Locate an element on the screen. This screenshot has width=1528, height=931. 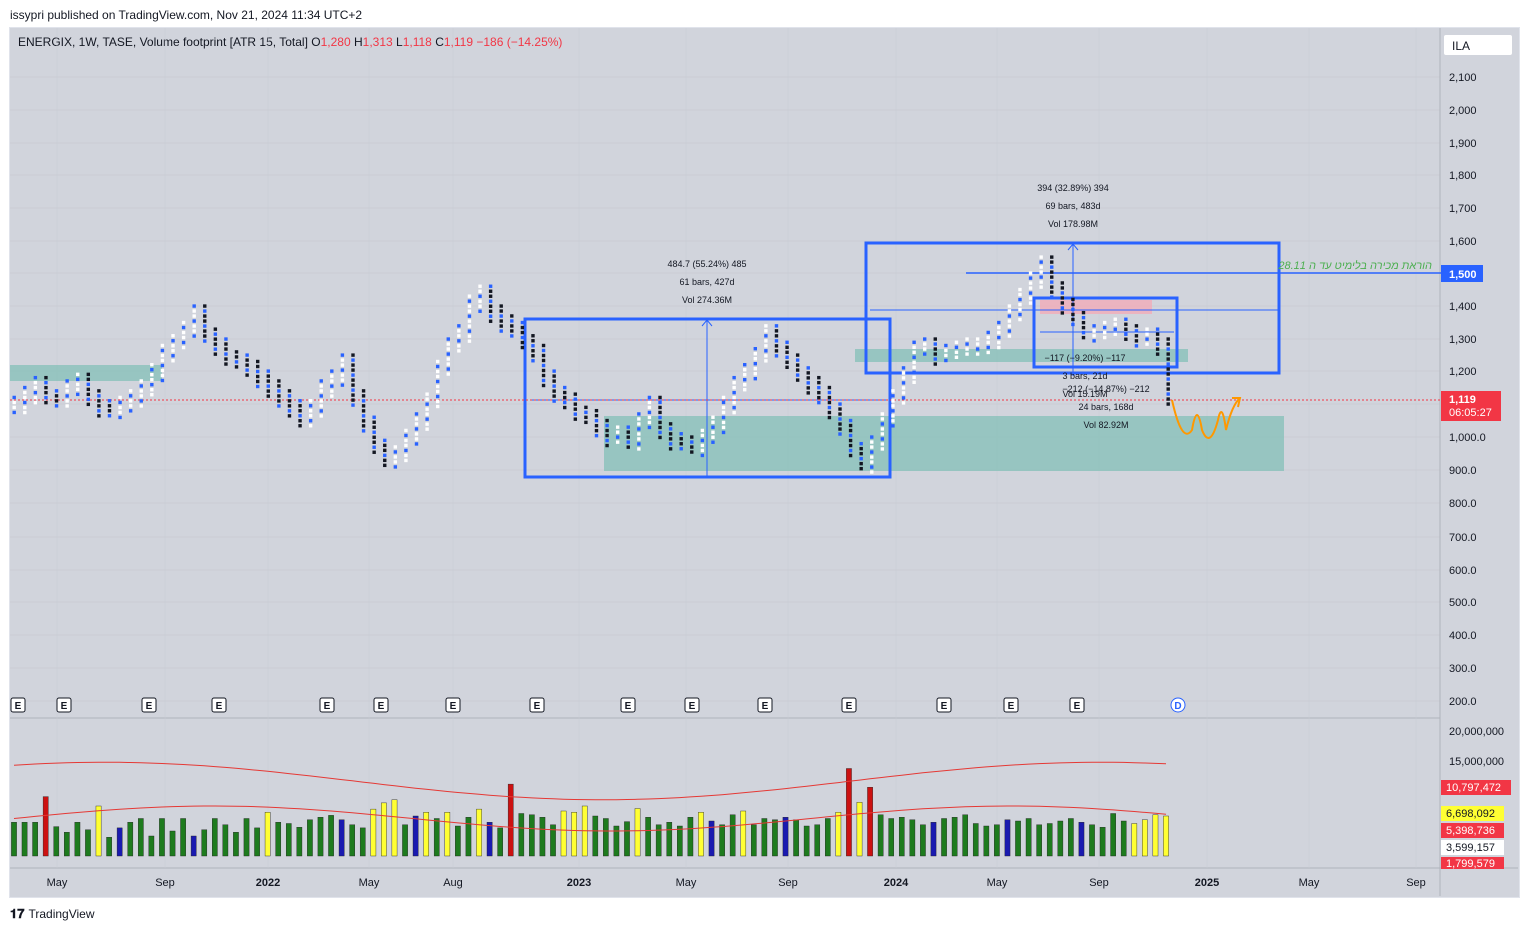
footer: 𝟏𝟕 TradingView is located at coordinates (52, 914).